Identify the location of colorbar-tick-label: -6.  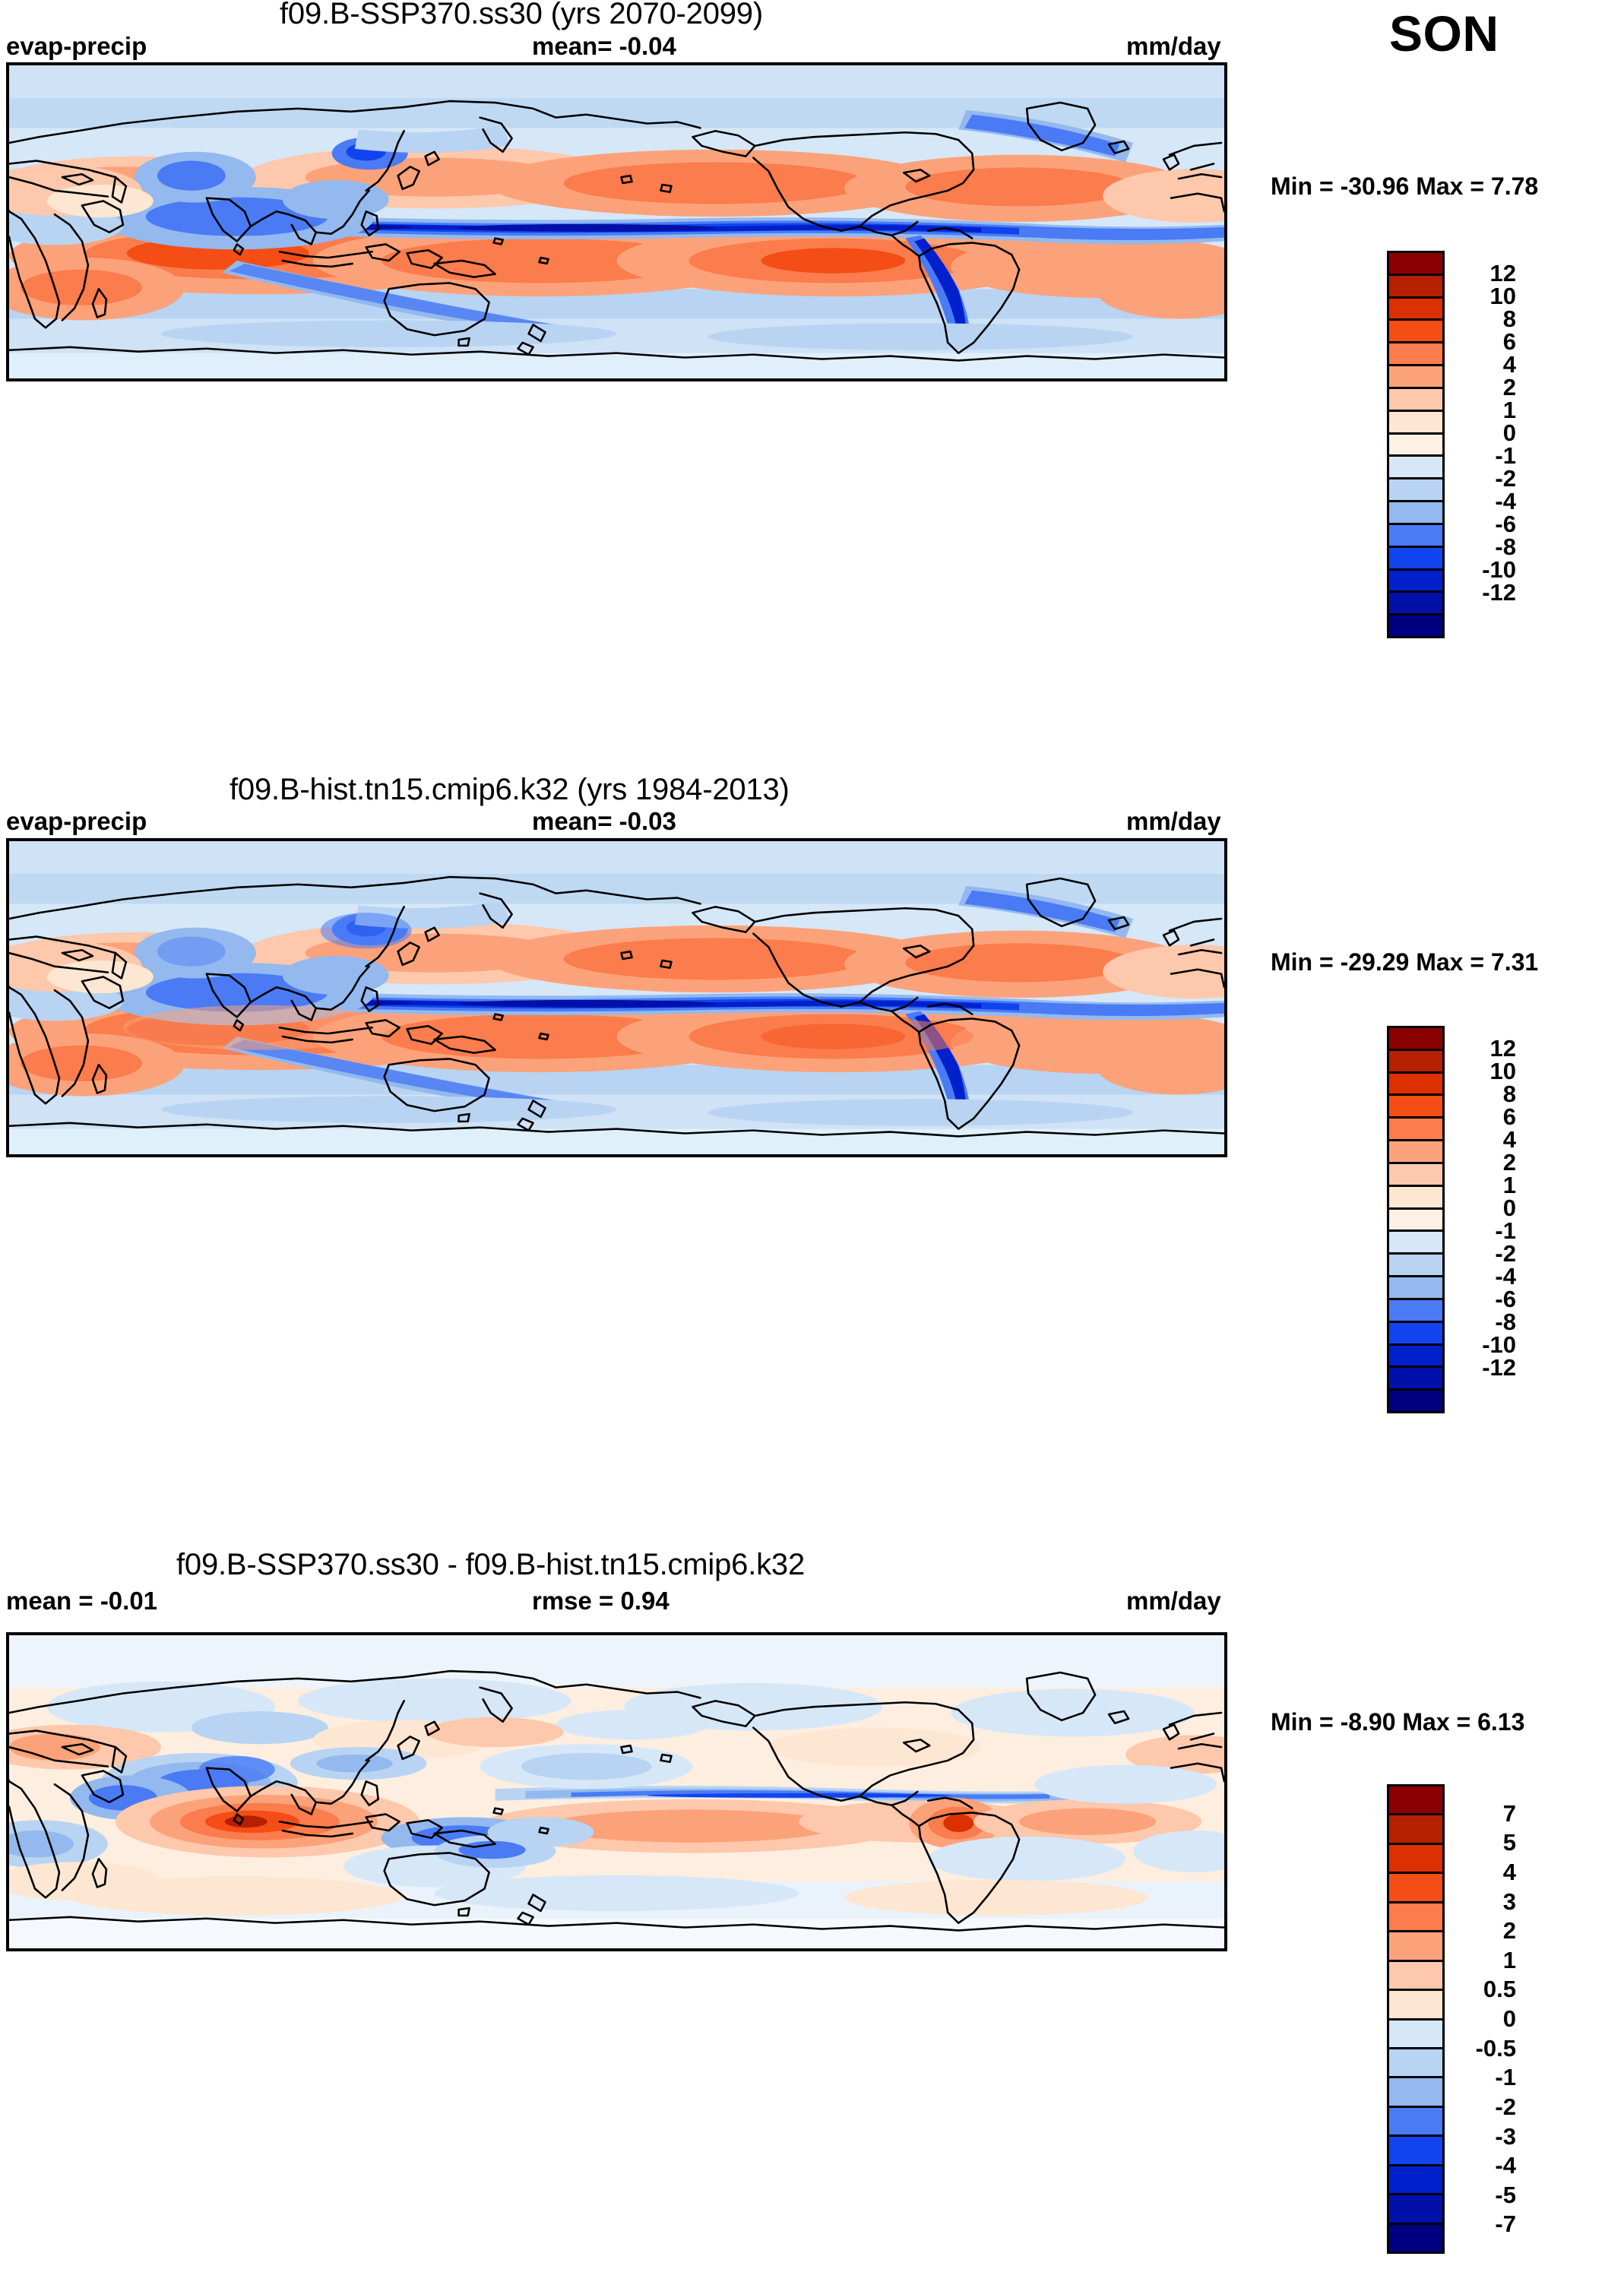
(1506, 1299).